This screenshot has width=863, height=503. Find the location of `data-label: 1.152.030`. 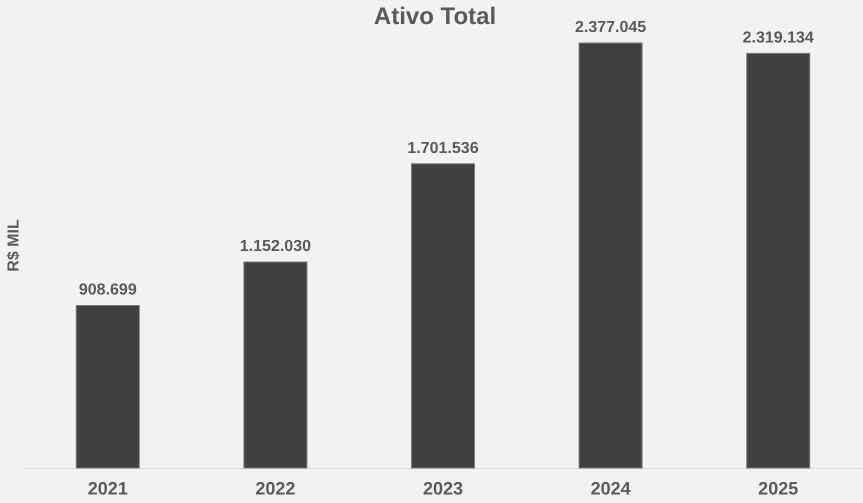

data-label: 1.152.030 is located at coordinates (276, 247).